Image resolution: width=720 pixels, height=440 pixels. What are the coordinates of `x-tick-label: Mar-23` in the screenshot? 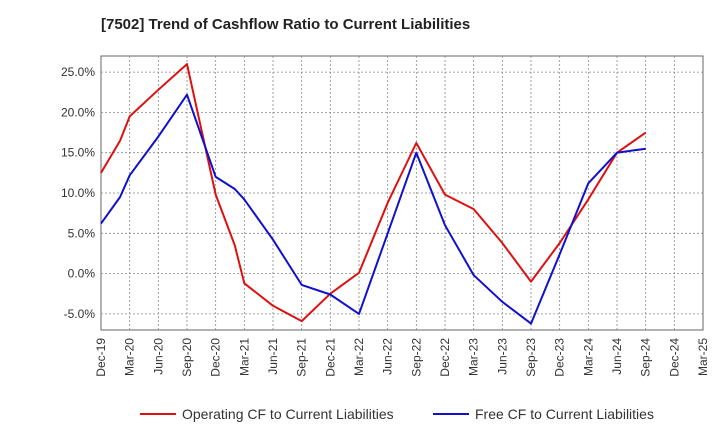 It's located at (474, 357).